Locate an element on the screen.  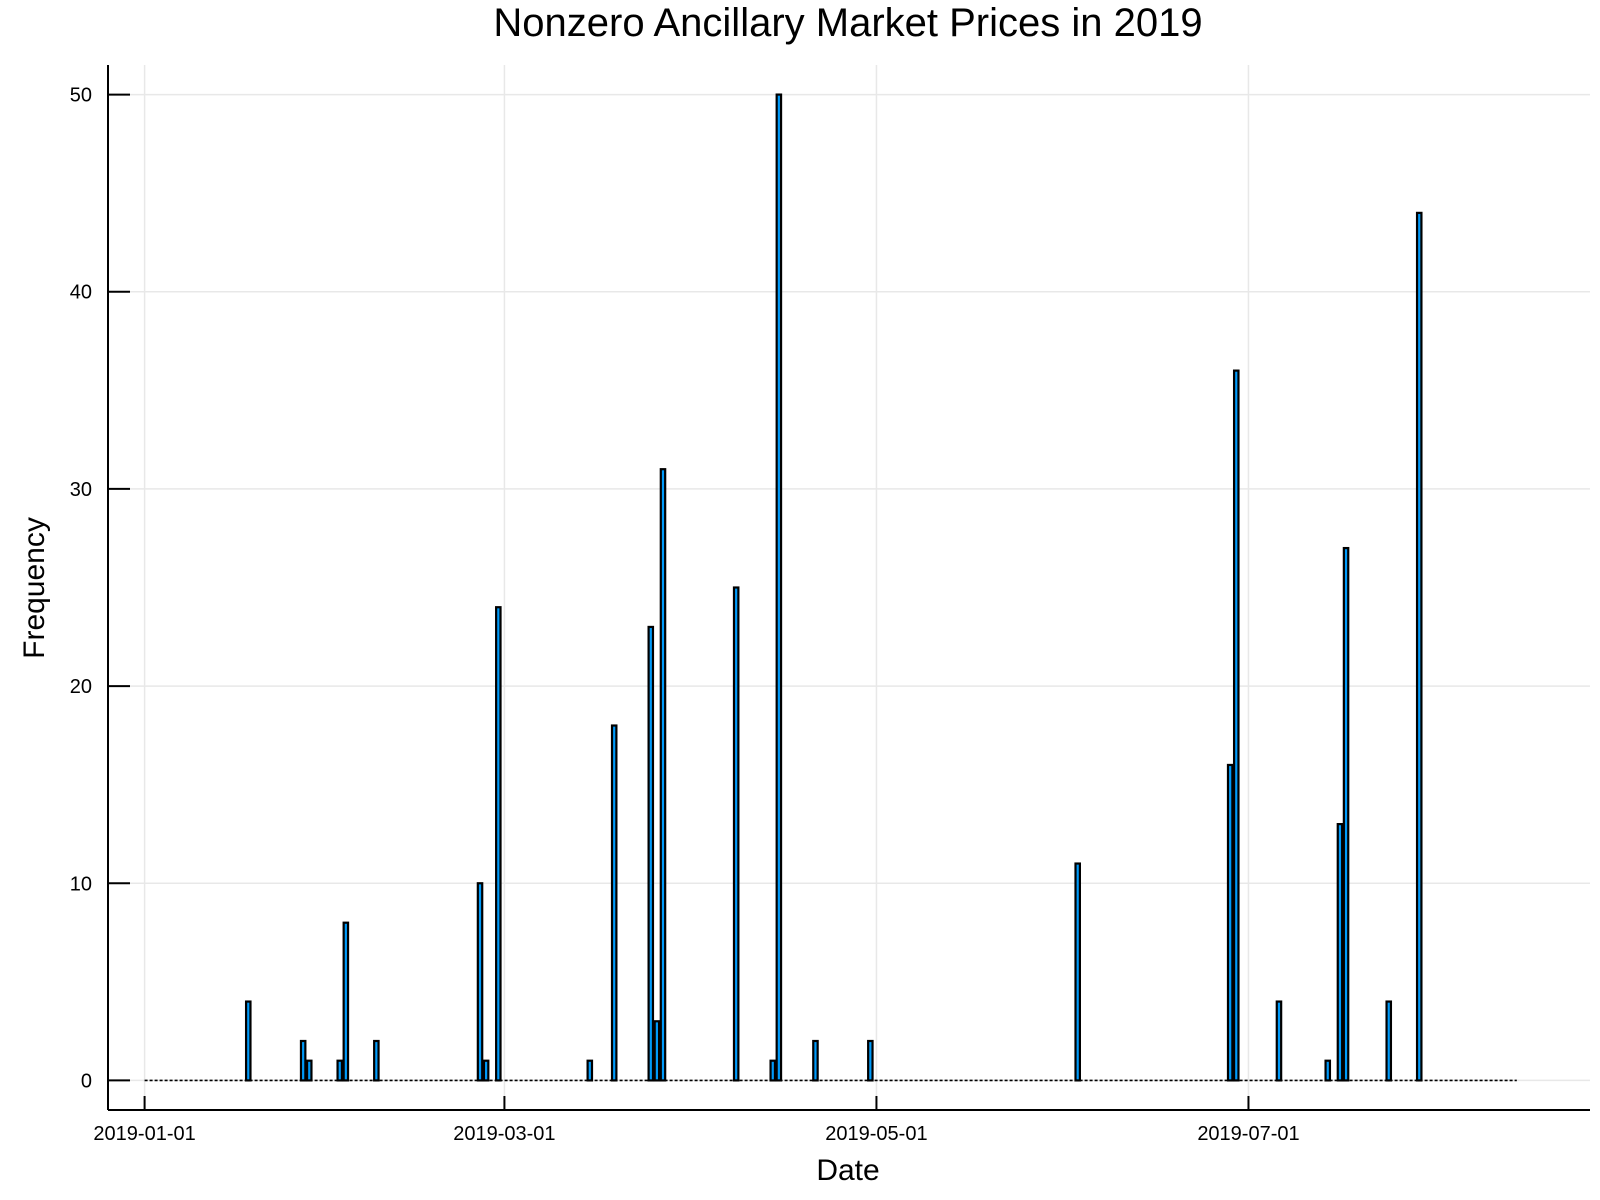
x-tick-label: 2019-05-01 is located at coordinates (876, 1134).